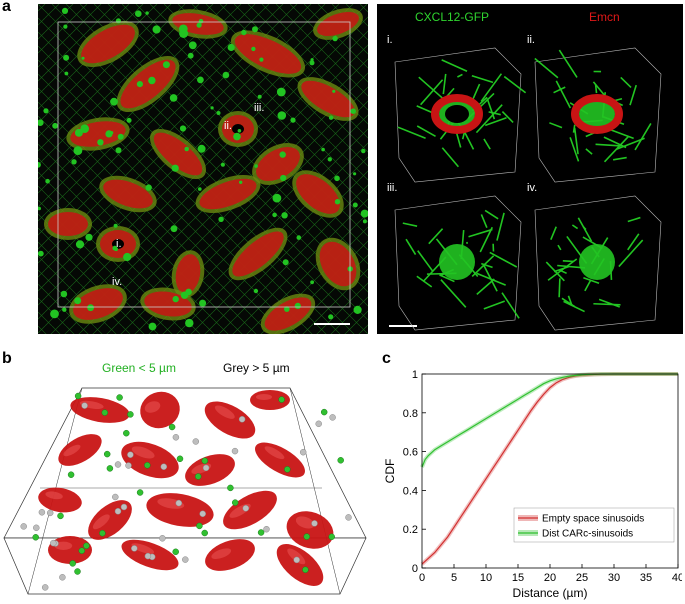 The height and width of the screenshot is (604, 685). I want to click on legend-green-label: Green < 5 µm, so click(139, 368).